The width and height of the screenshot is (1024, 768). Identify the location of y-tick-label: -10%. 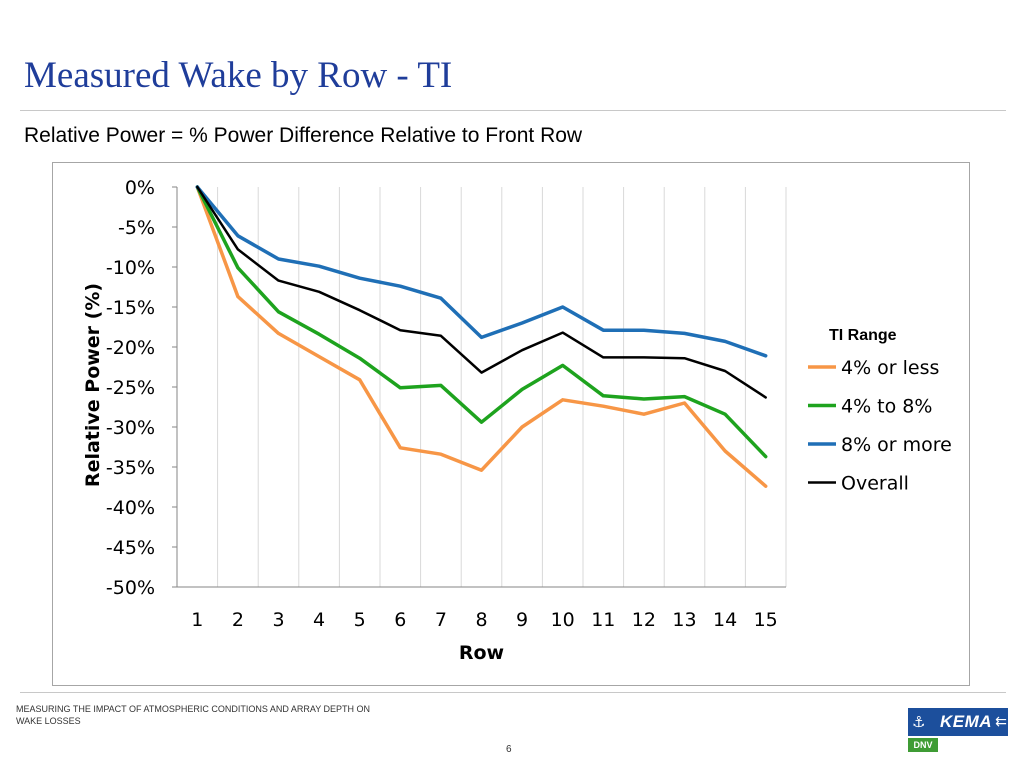
(130, 268).